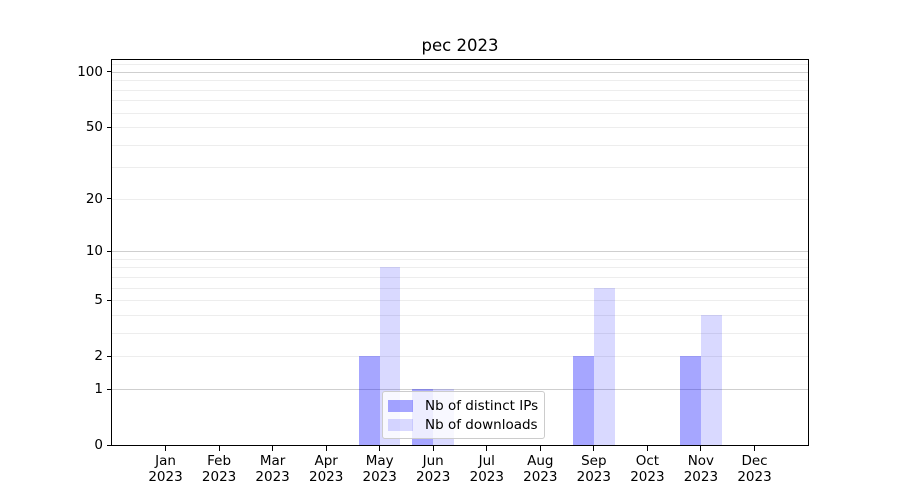 The width and height of the screenshot is (900, 500). I want to click on x-tick-month: Jan, so click(165, 461).